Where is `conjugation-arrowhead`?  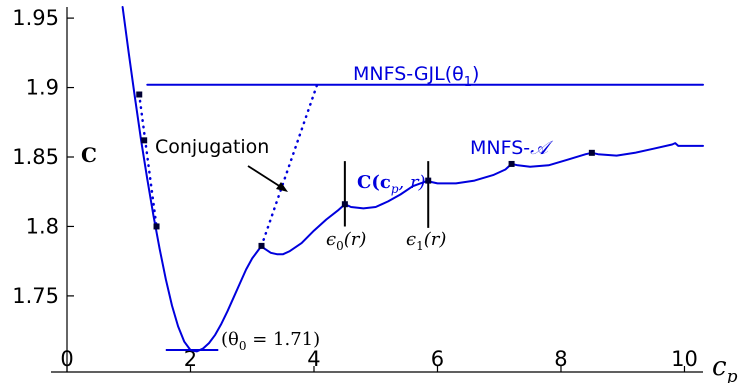
conjugation-arrowhead is located at coordinates (282, 187).